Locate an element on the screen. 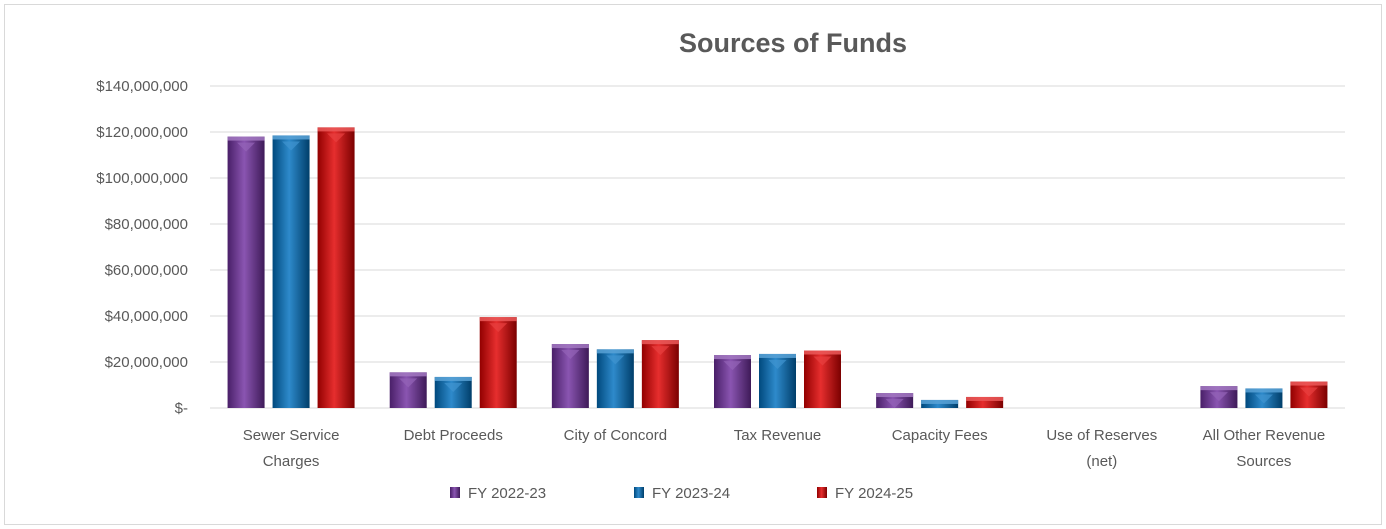  y-tick-label: $20,000,000 is located at coordinates (146, 362).